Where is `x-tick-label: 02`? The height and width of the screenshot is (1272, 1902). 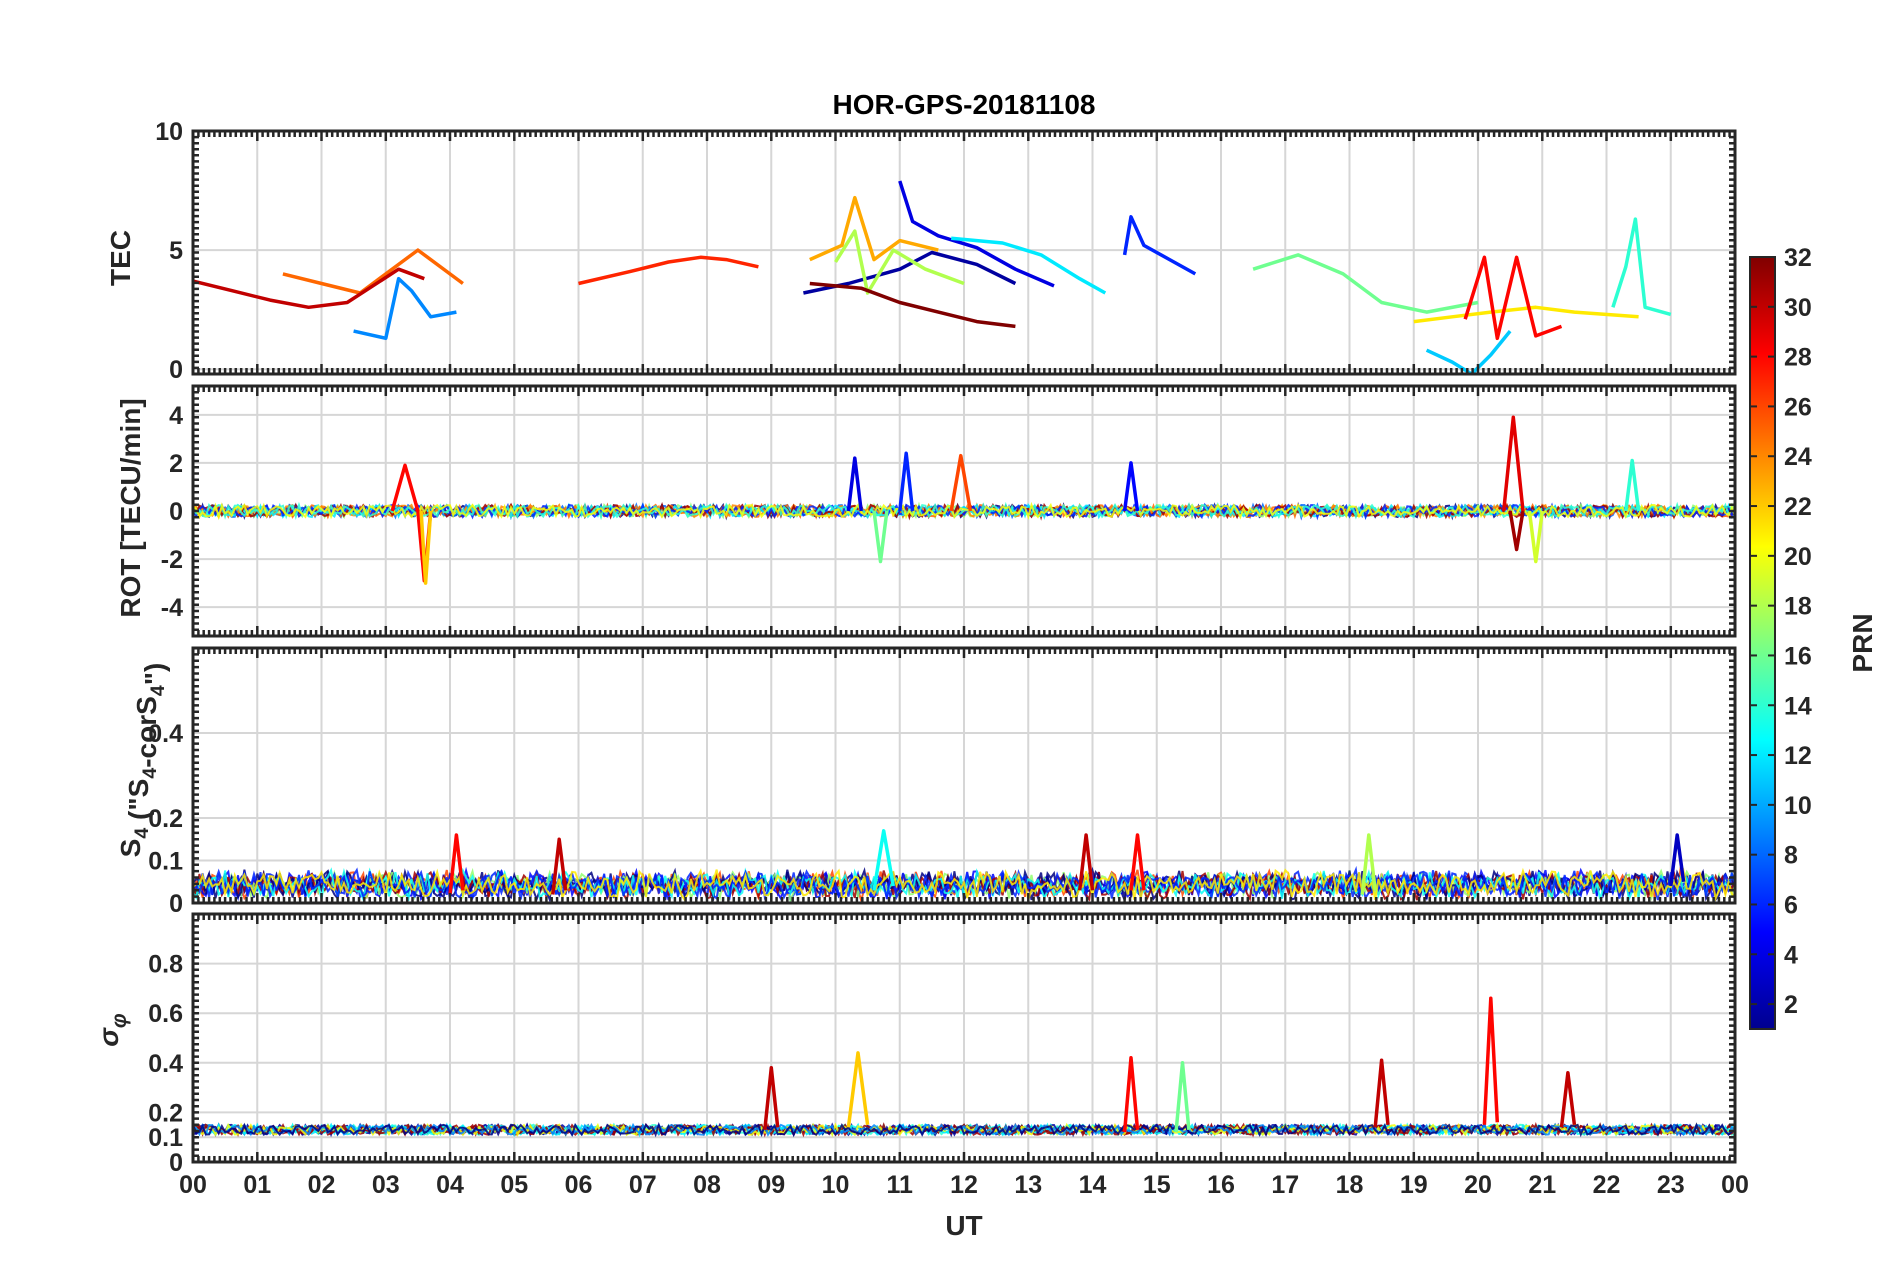
x-tick-label: 02 is located at coordinates (322, 1185).